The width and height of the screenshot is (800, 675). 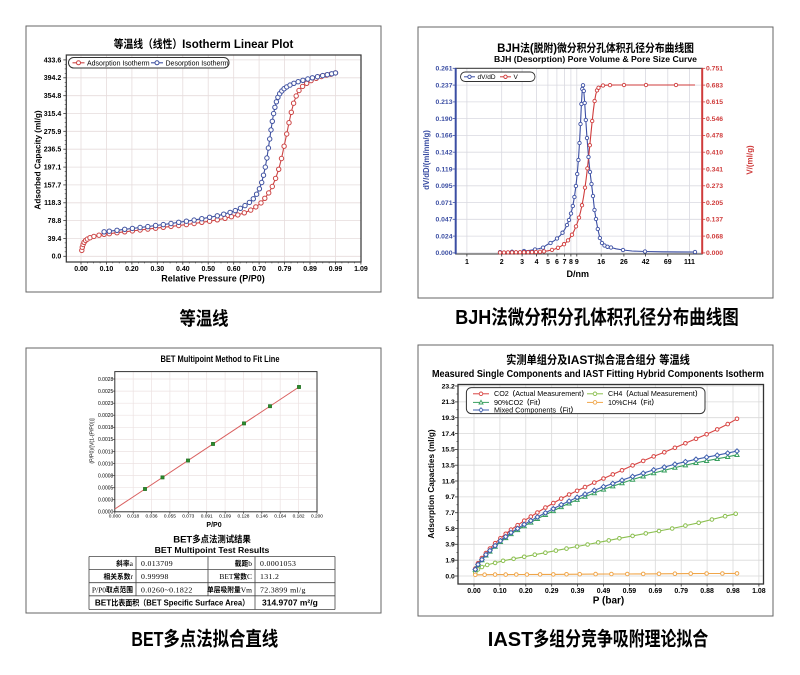 What do you see at coordinates (53, 167) in the screenshot?
I see `svg-text: 197.1` at bounding box center [53, 167].